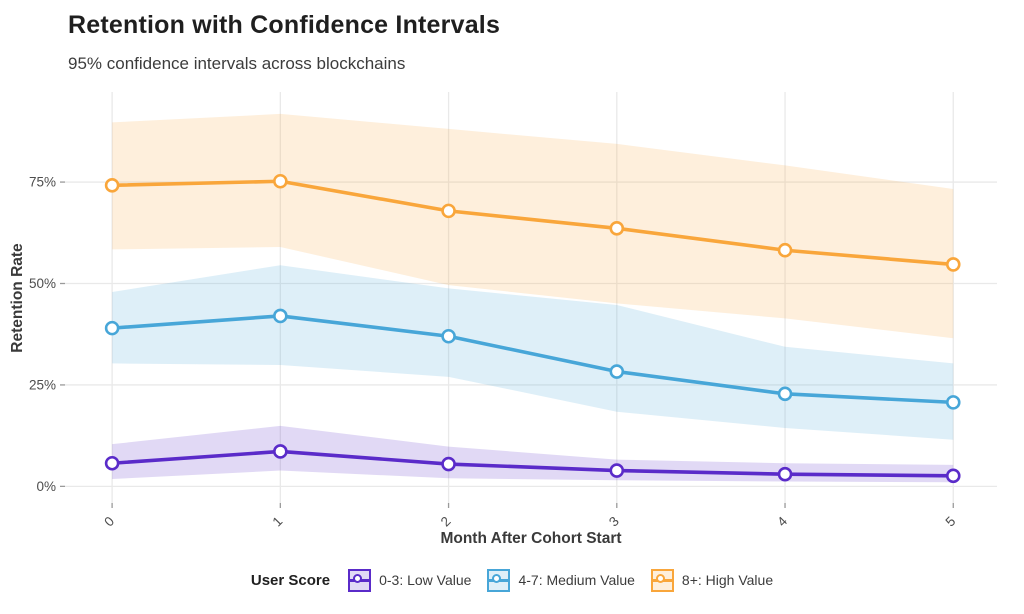 The image size is (1024, 614). I want to click on legend-item-low: 0-3: Low Value, so click(410, 580).